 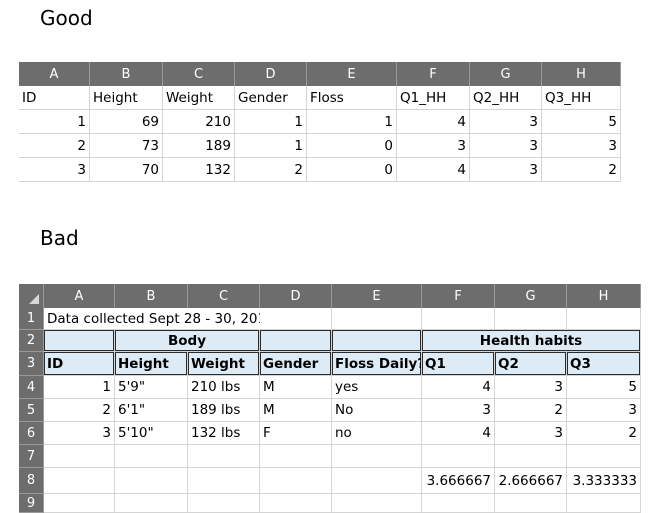 I want to click on cell: 73, so click(x=126, y=146).